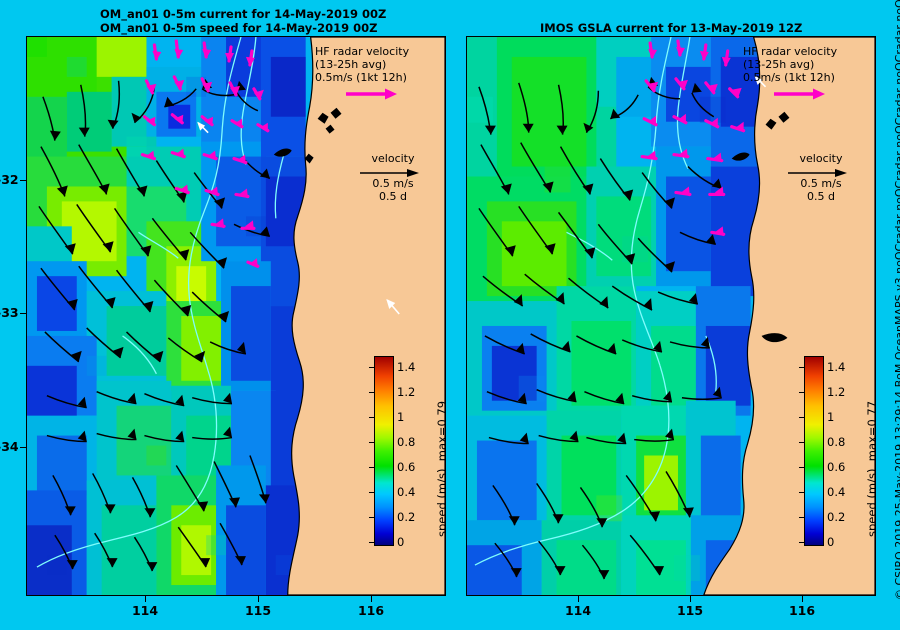 The image size is (900, 630). I want to click on hf-radar-vectors-right, so click(693, 137).